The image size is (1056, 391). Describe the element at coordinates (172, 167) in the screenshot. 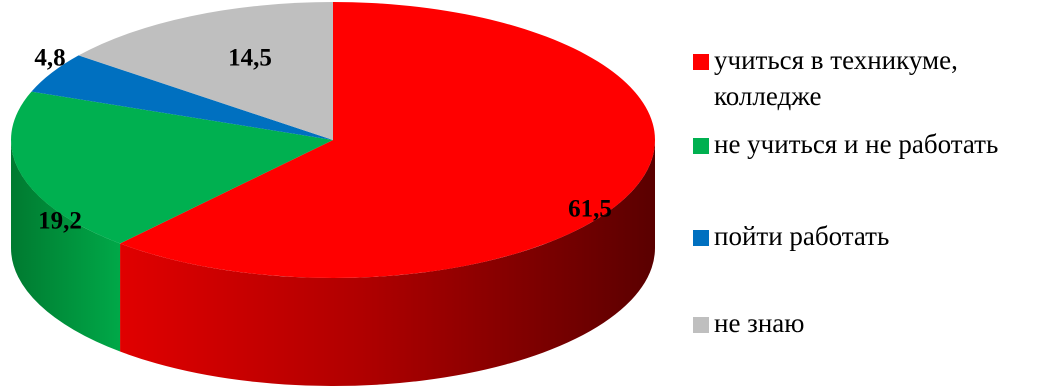

I see `slice-ne-uchitsya` at that location.